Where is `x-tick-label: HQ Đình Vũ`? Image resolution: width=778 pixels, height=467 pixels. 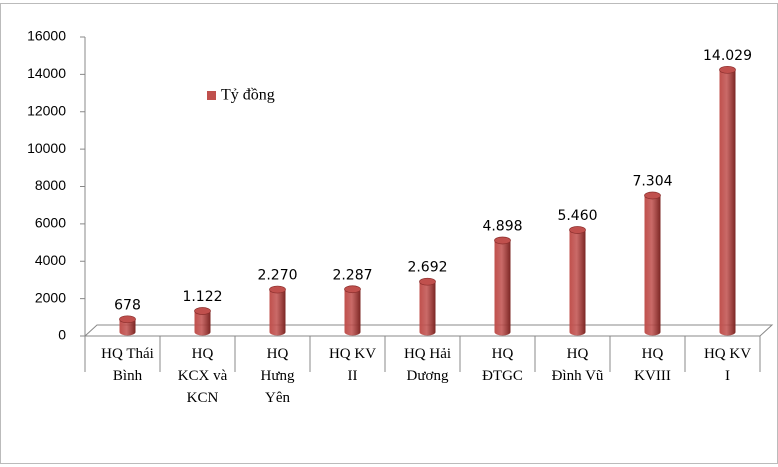
x-tick-label: HQ Đình Vũ is located at coordinates (578, 365).